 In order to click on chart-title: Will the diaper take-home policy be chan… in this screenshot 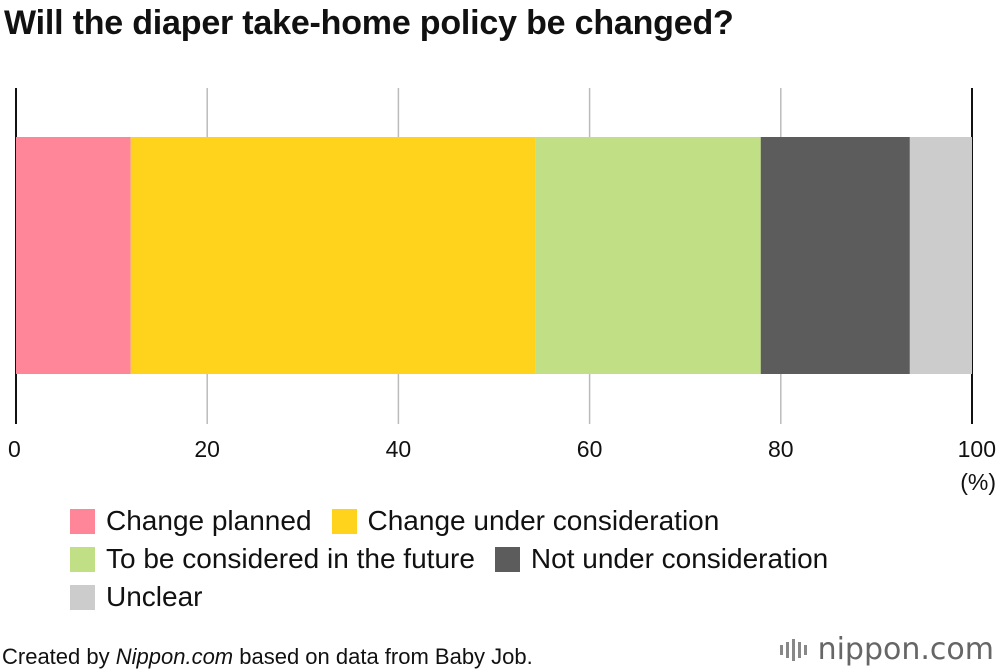, I will do `click(369, 23)`.